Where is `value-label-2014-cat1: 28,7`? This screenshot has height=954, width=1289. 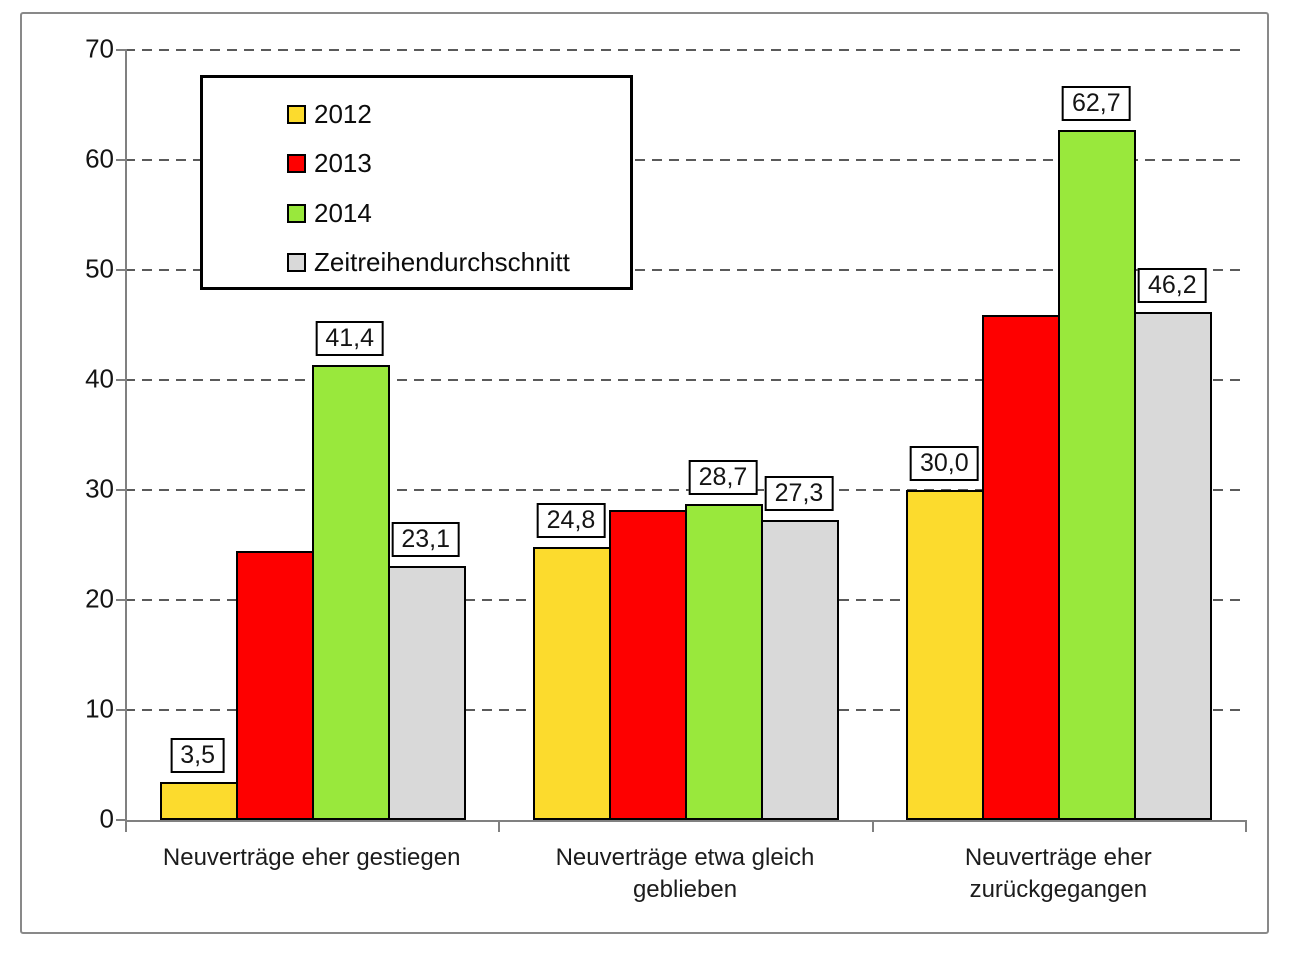 value-label-2014-cat1: 28,7 is located at coordinates (723, 478).